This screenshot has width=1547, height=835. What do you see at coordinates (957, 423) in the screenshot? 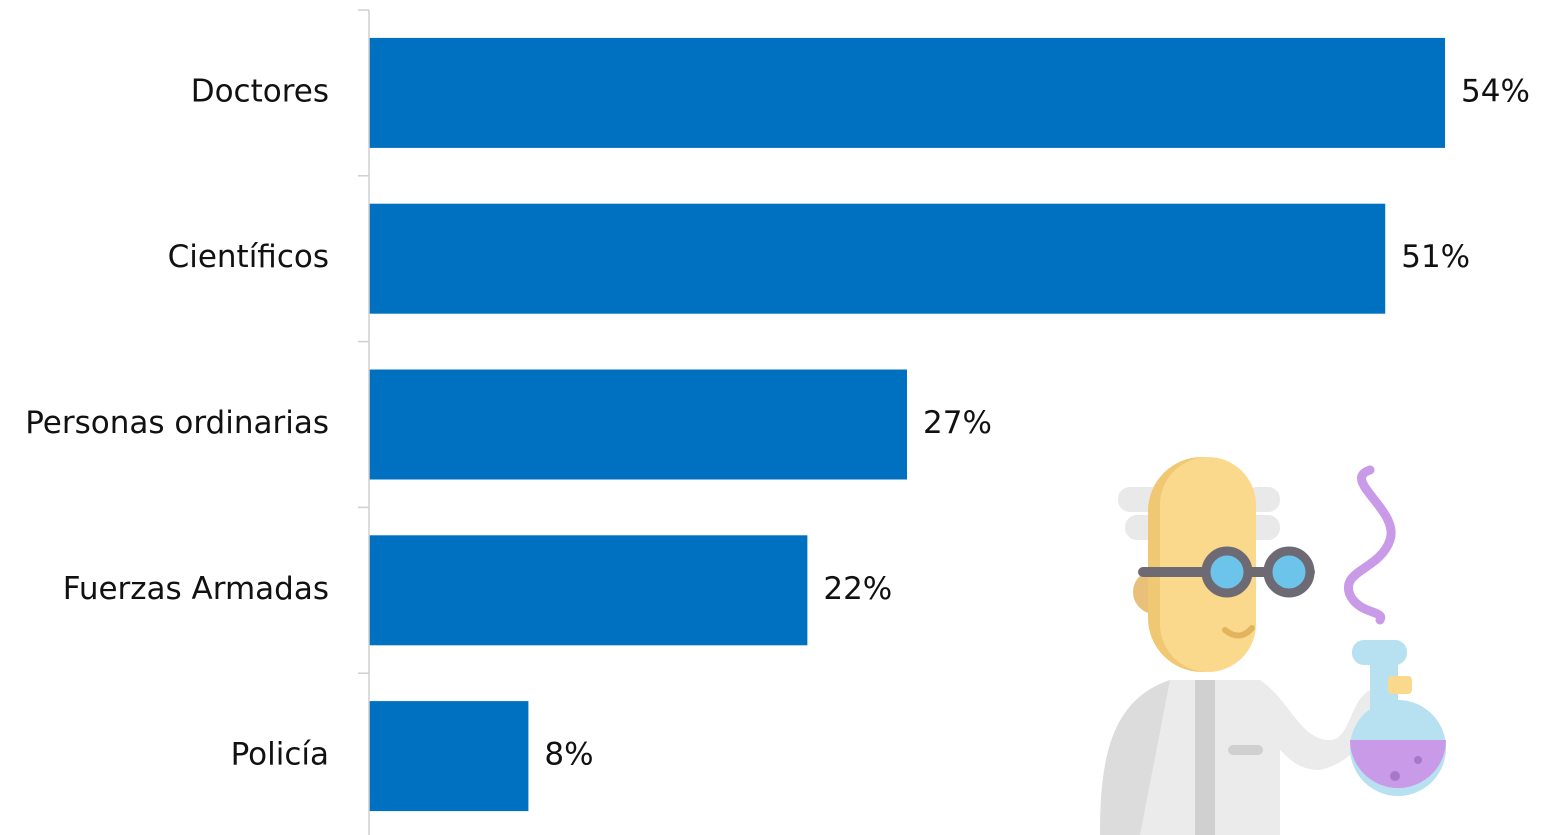
I see `value-label: 27%` at bounding box center [957, 423].